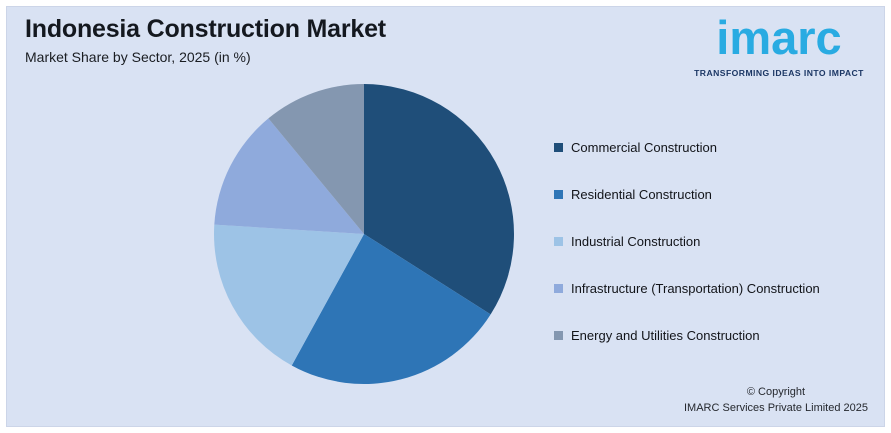 Image resolution: width=891 pixels, height=433 pixels. I want to click on legend-label: Residential Construction, so click(641, 194).